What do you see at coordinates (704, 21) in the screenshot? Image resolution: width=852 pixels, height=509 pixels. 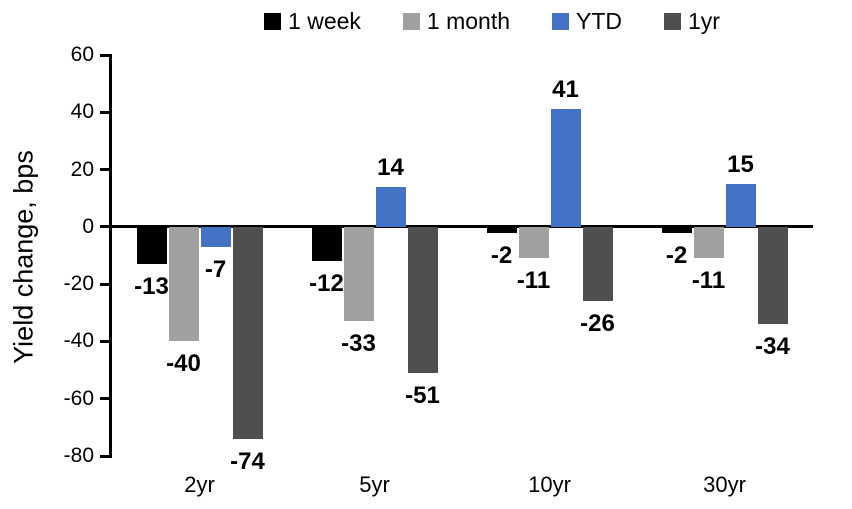 I see `legend-label: 1yr` at bounding box center [704, 21].